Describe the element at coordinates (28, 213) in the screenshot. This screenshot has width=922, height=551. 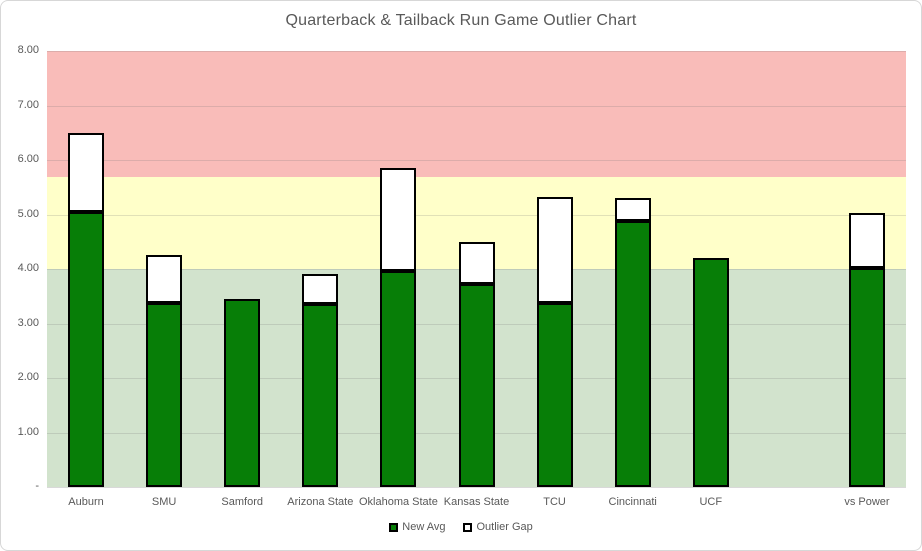
I see `y-tick-label: 5.00` at that location.